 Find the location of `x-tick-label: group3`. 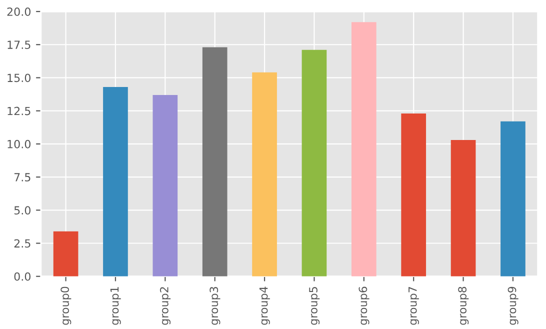

x-tick-label: group3 is located at coordinates (215, 305).